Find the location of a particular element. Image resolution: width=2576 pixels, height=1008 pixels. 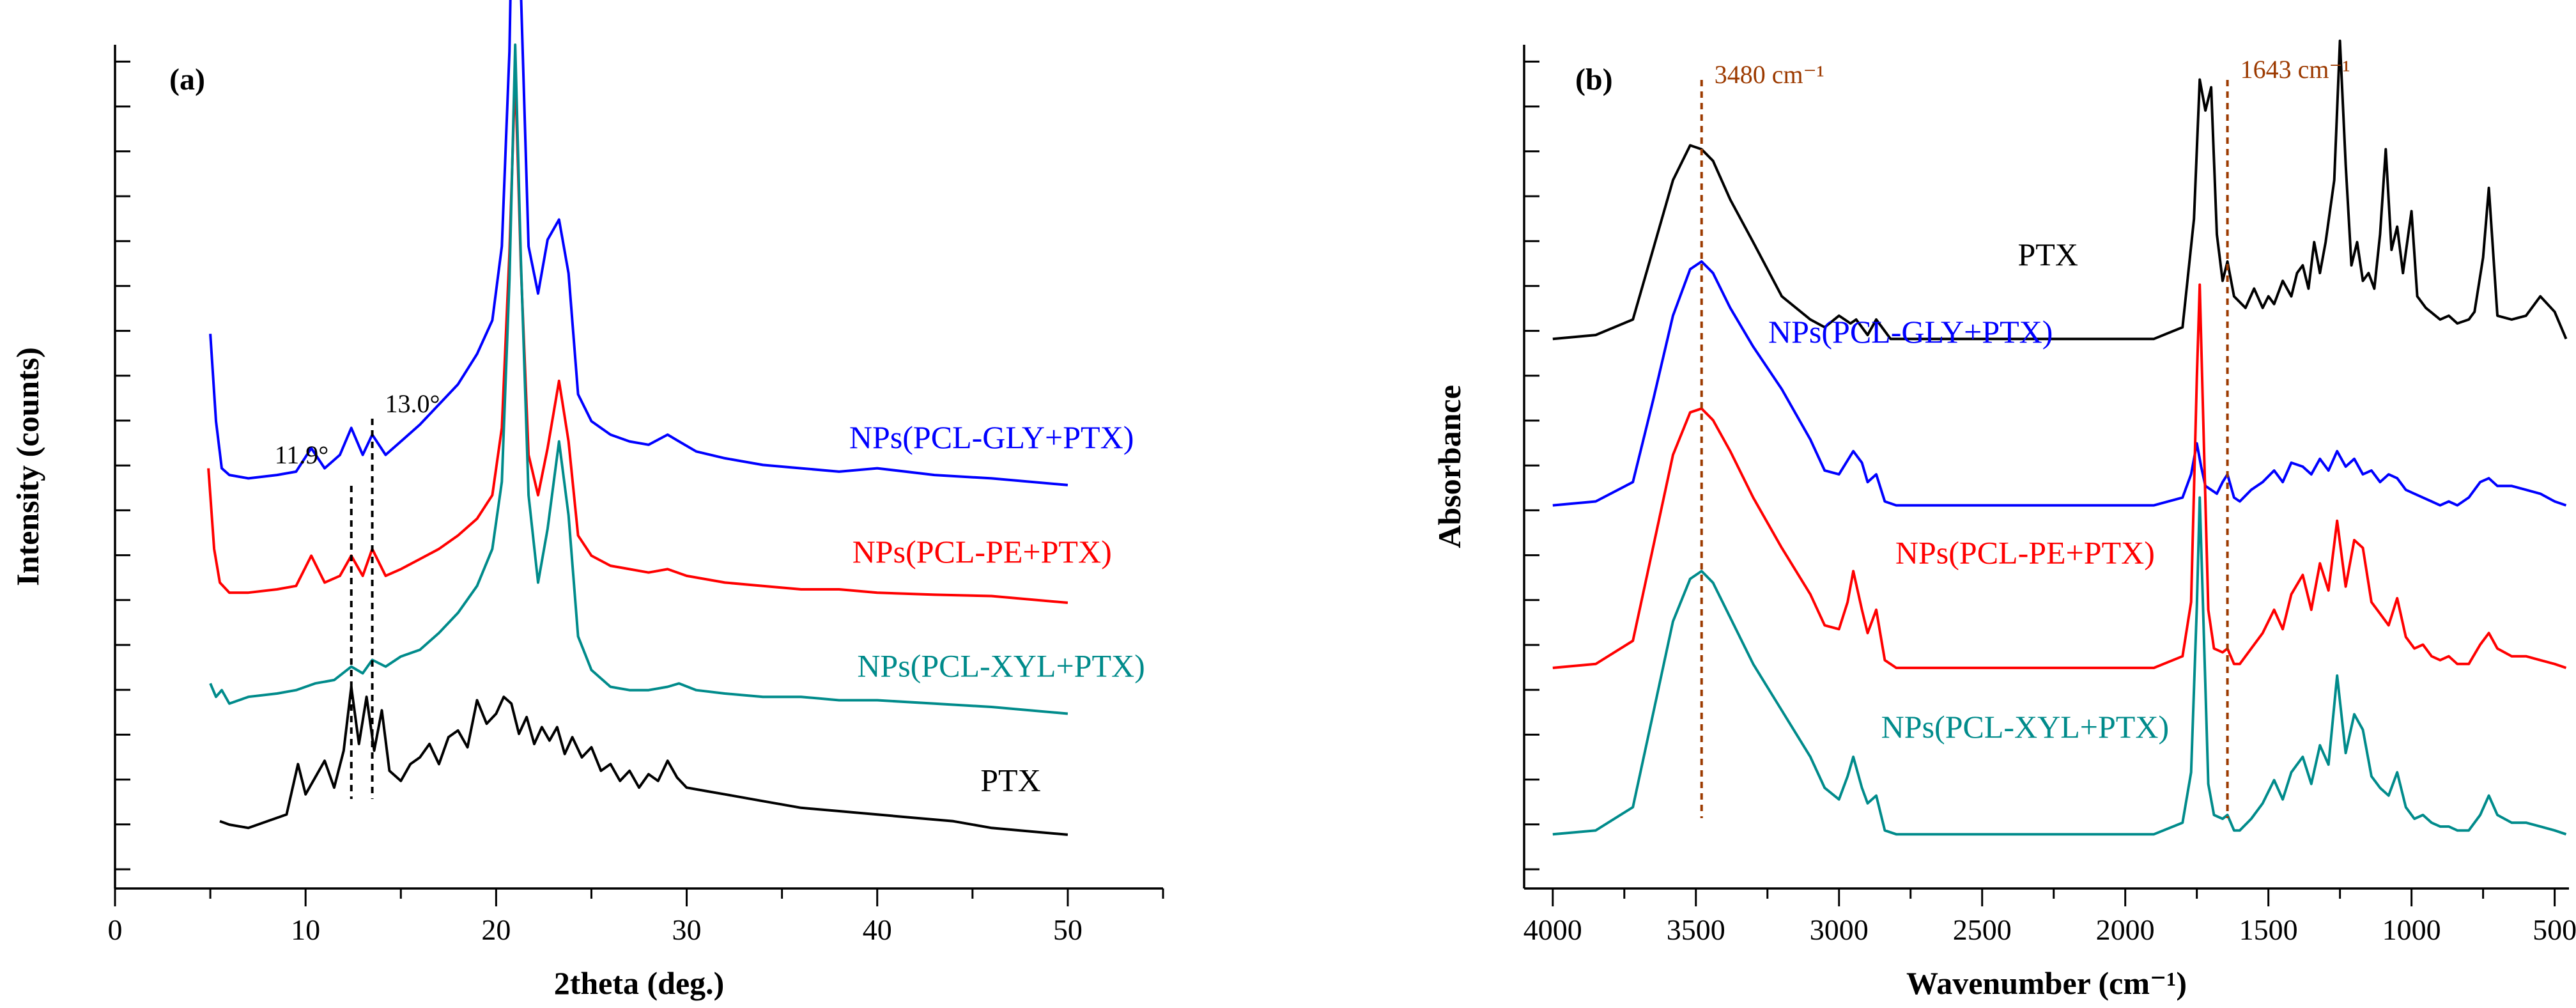

x-tick-label: 4000 is located at coordinates (1552, 929).